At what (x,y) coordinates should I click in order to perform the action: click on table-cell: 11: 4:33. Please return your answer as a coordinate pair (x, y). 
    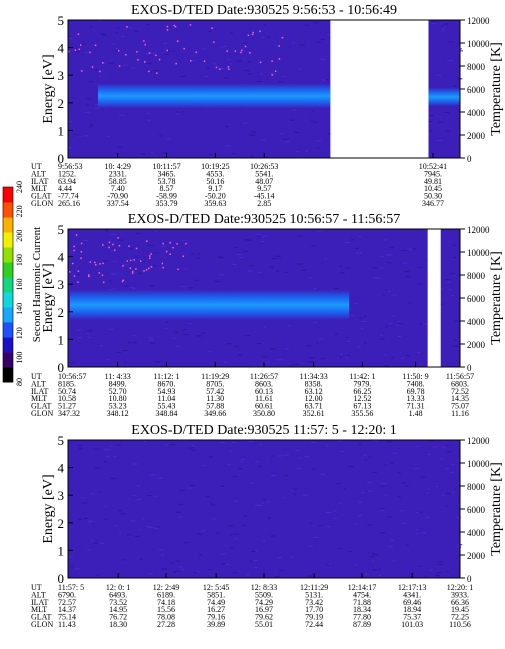
    Looking at the image, I should click on (118, 376).